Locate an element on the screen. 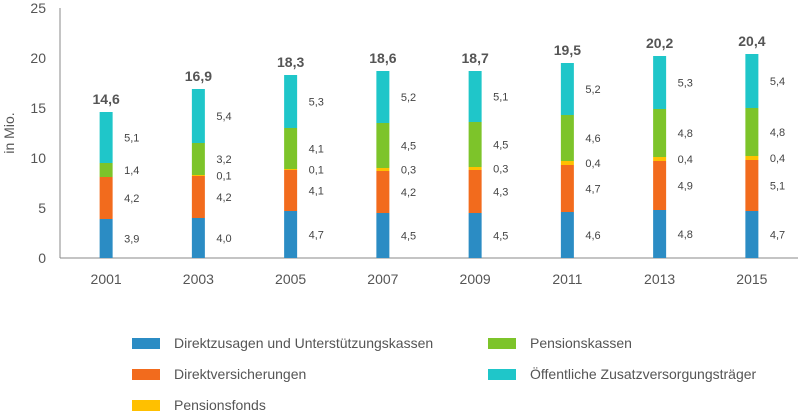  bar-total-label: 20,2 is located at coordinates (659, 43).